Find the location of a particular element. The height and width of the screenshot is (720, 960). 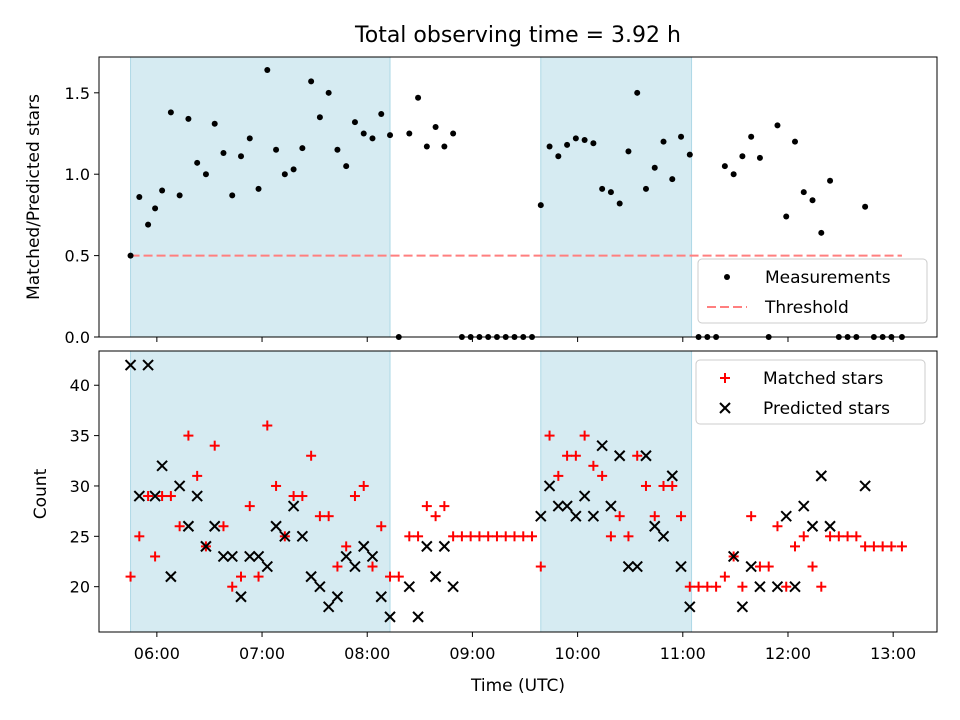

top-legend: Measurements Threshold is located at coordinates (812, 291).